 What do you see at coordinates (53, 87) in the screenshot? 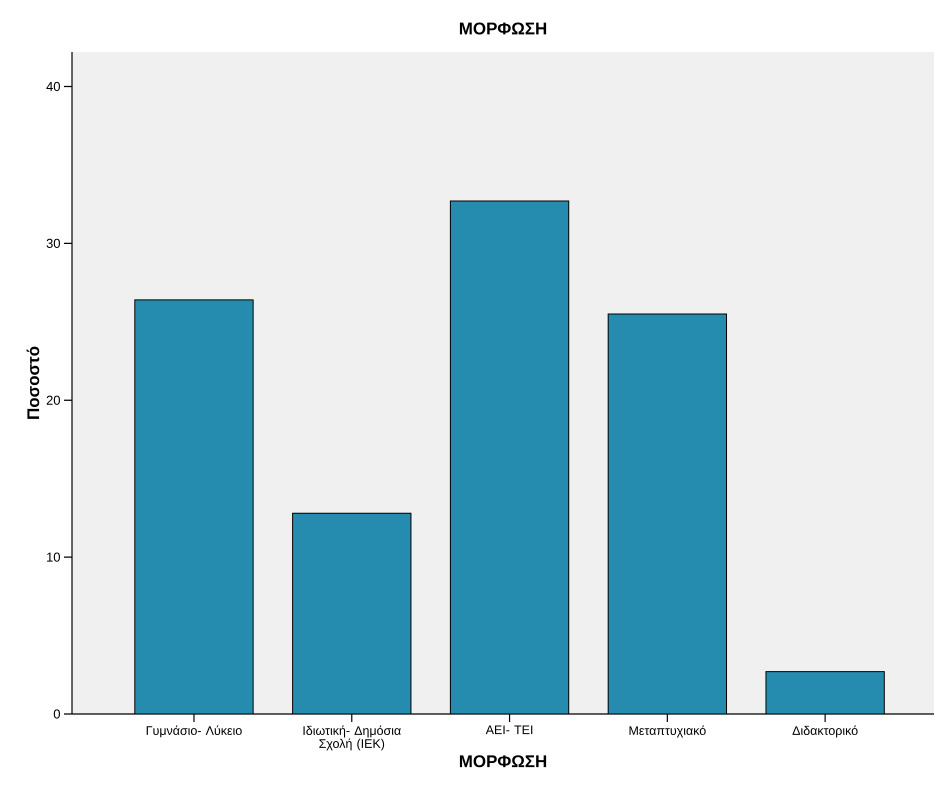
I see `y-tick-label: 40` at bounding box center [53, 87].